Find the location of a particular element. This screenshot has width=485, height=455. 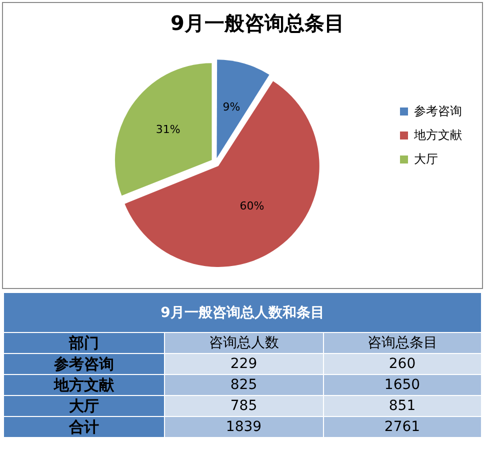

legend-label: 参考咨询 is located at coordinates (438, 111).